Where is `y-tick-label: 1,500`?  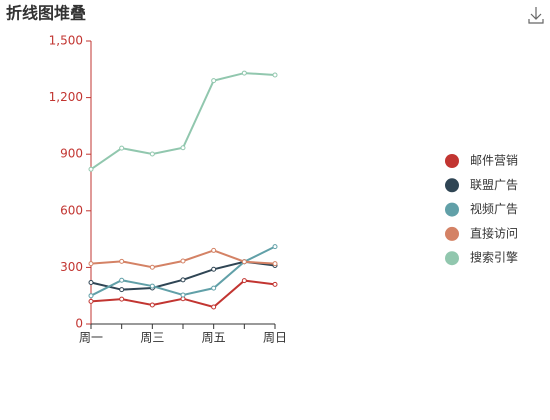
y-tick-label: 1,500 is located at coordinates (66, 41).